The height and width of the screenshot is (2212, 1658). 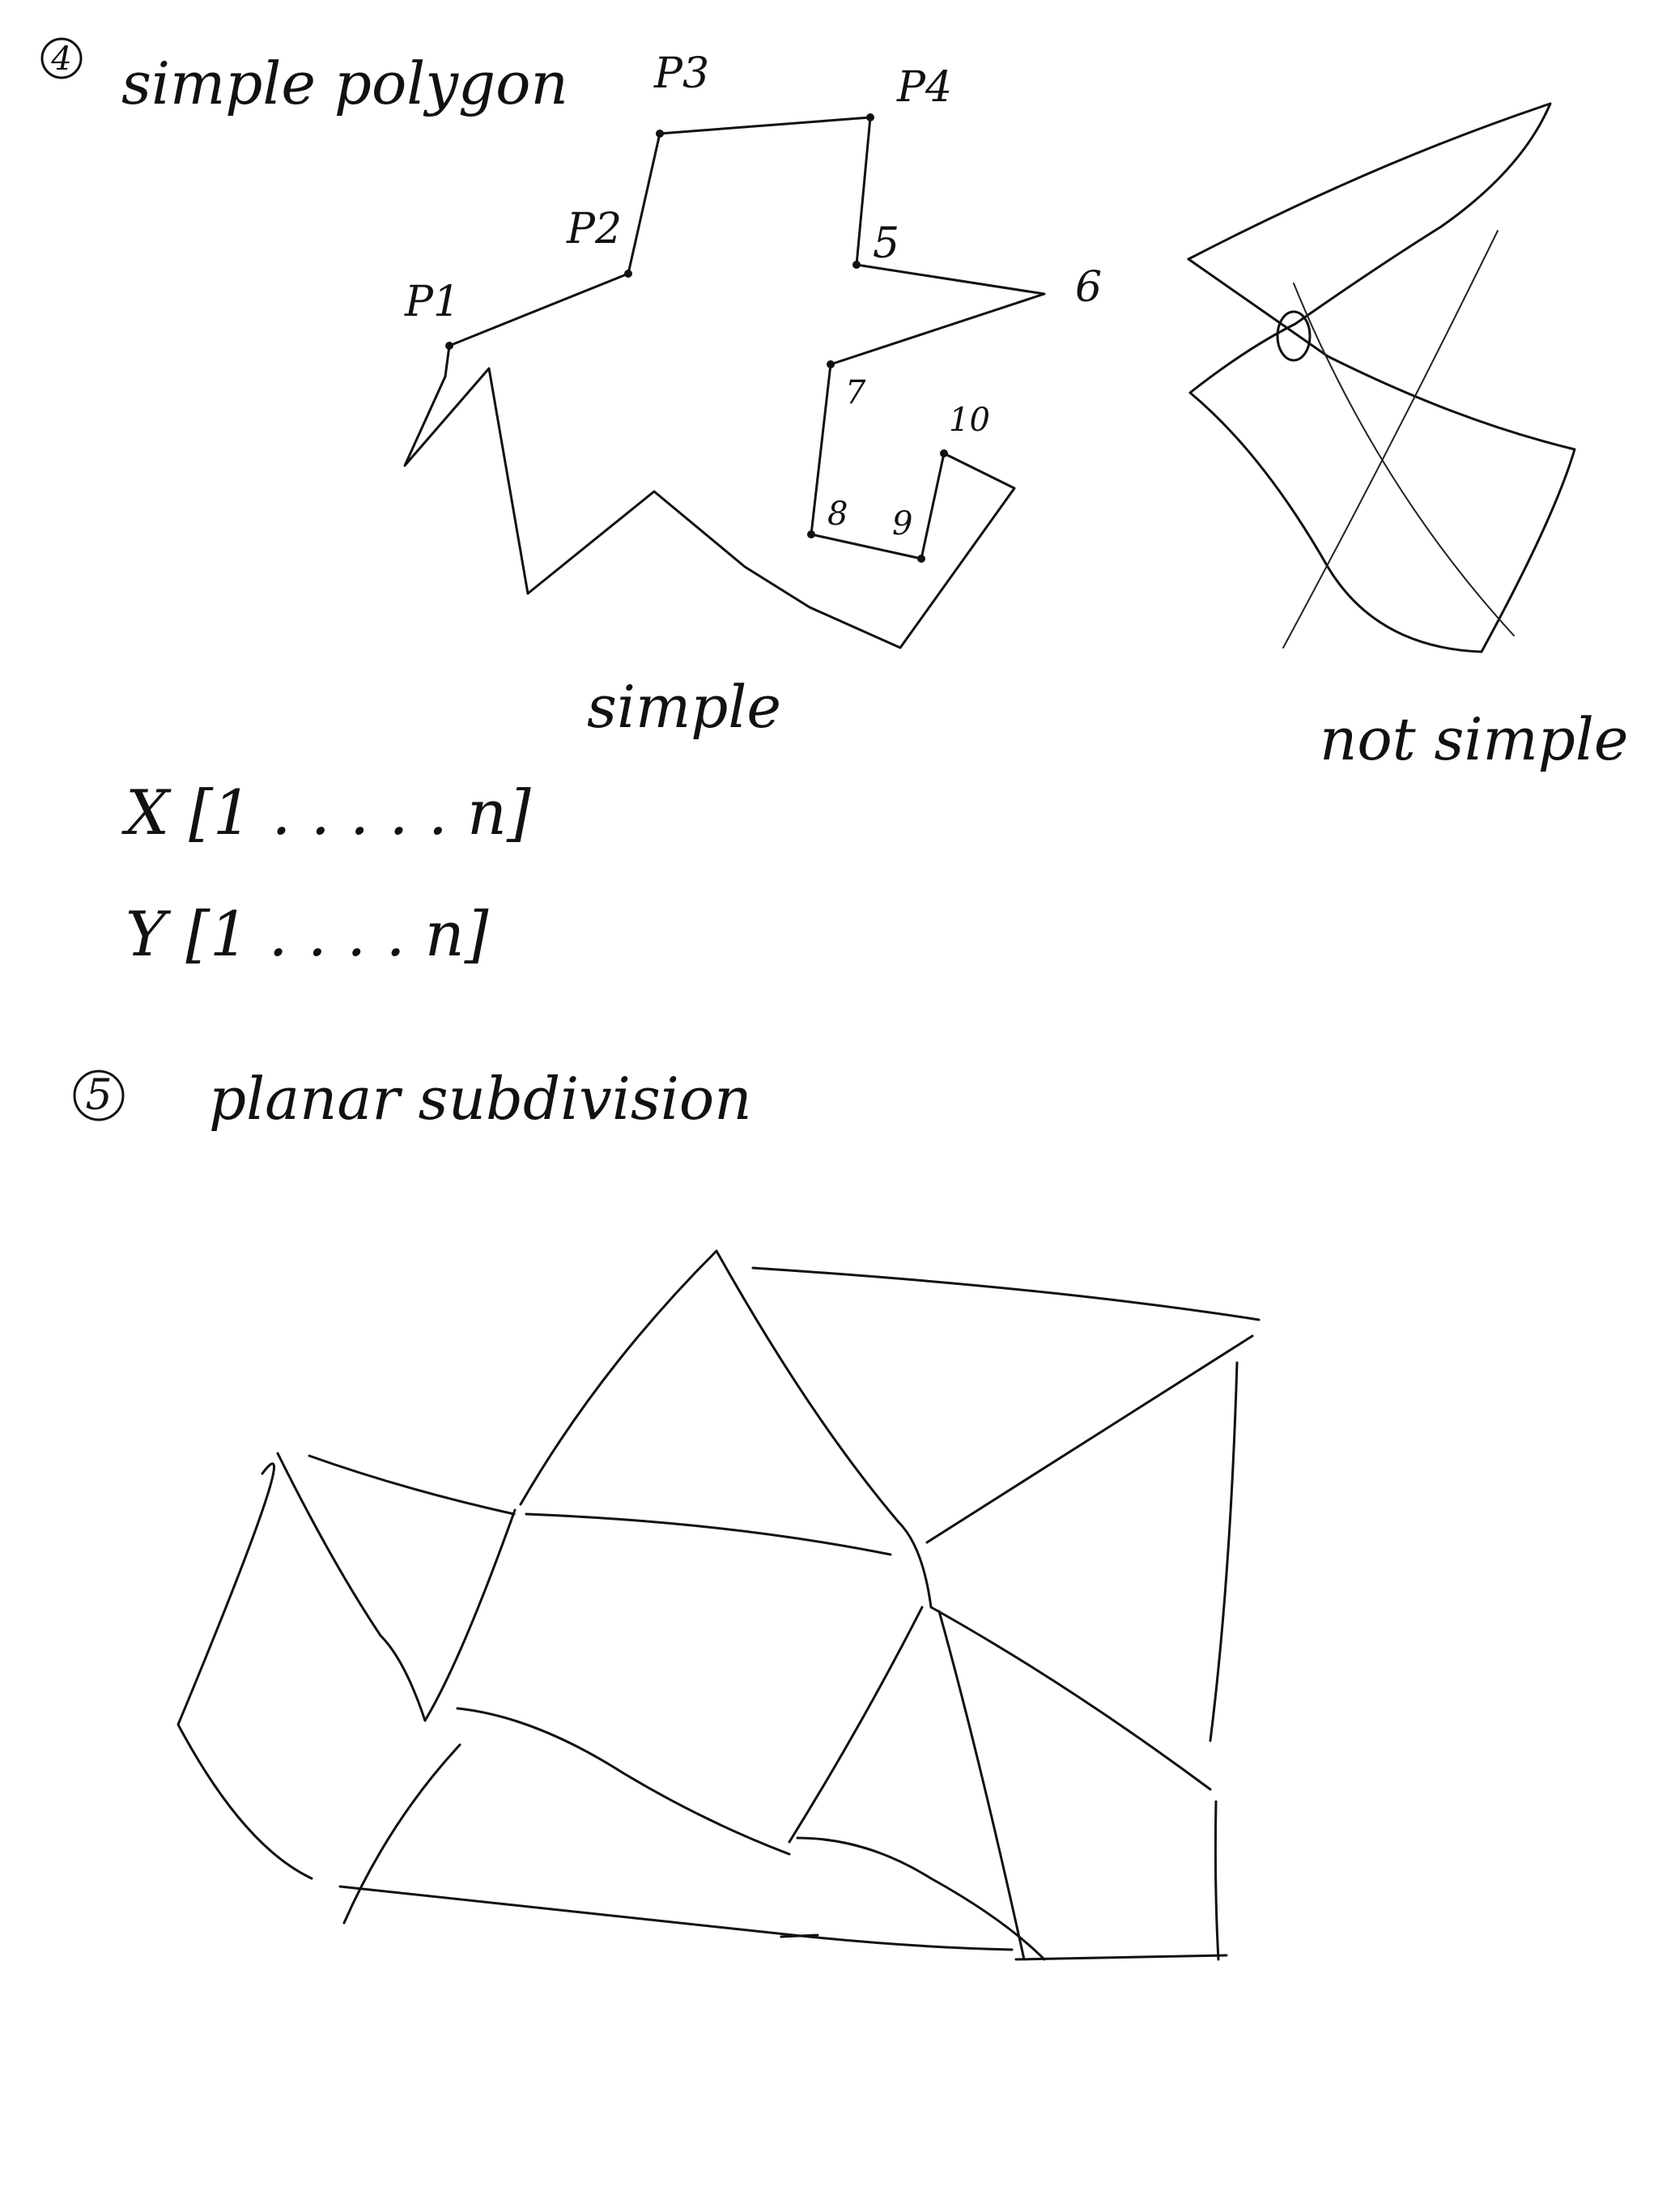 I want to click on section-number: 4, so click(x=60, y=59).